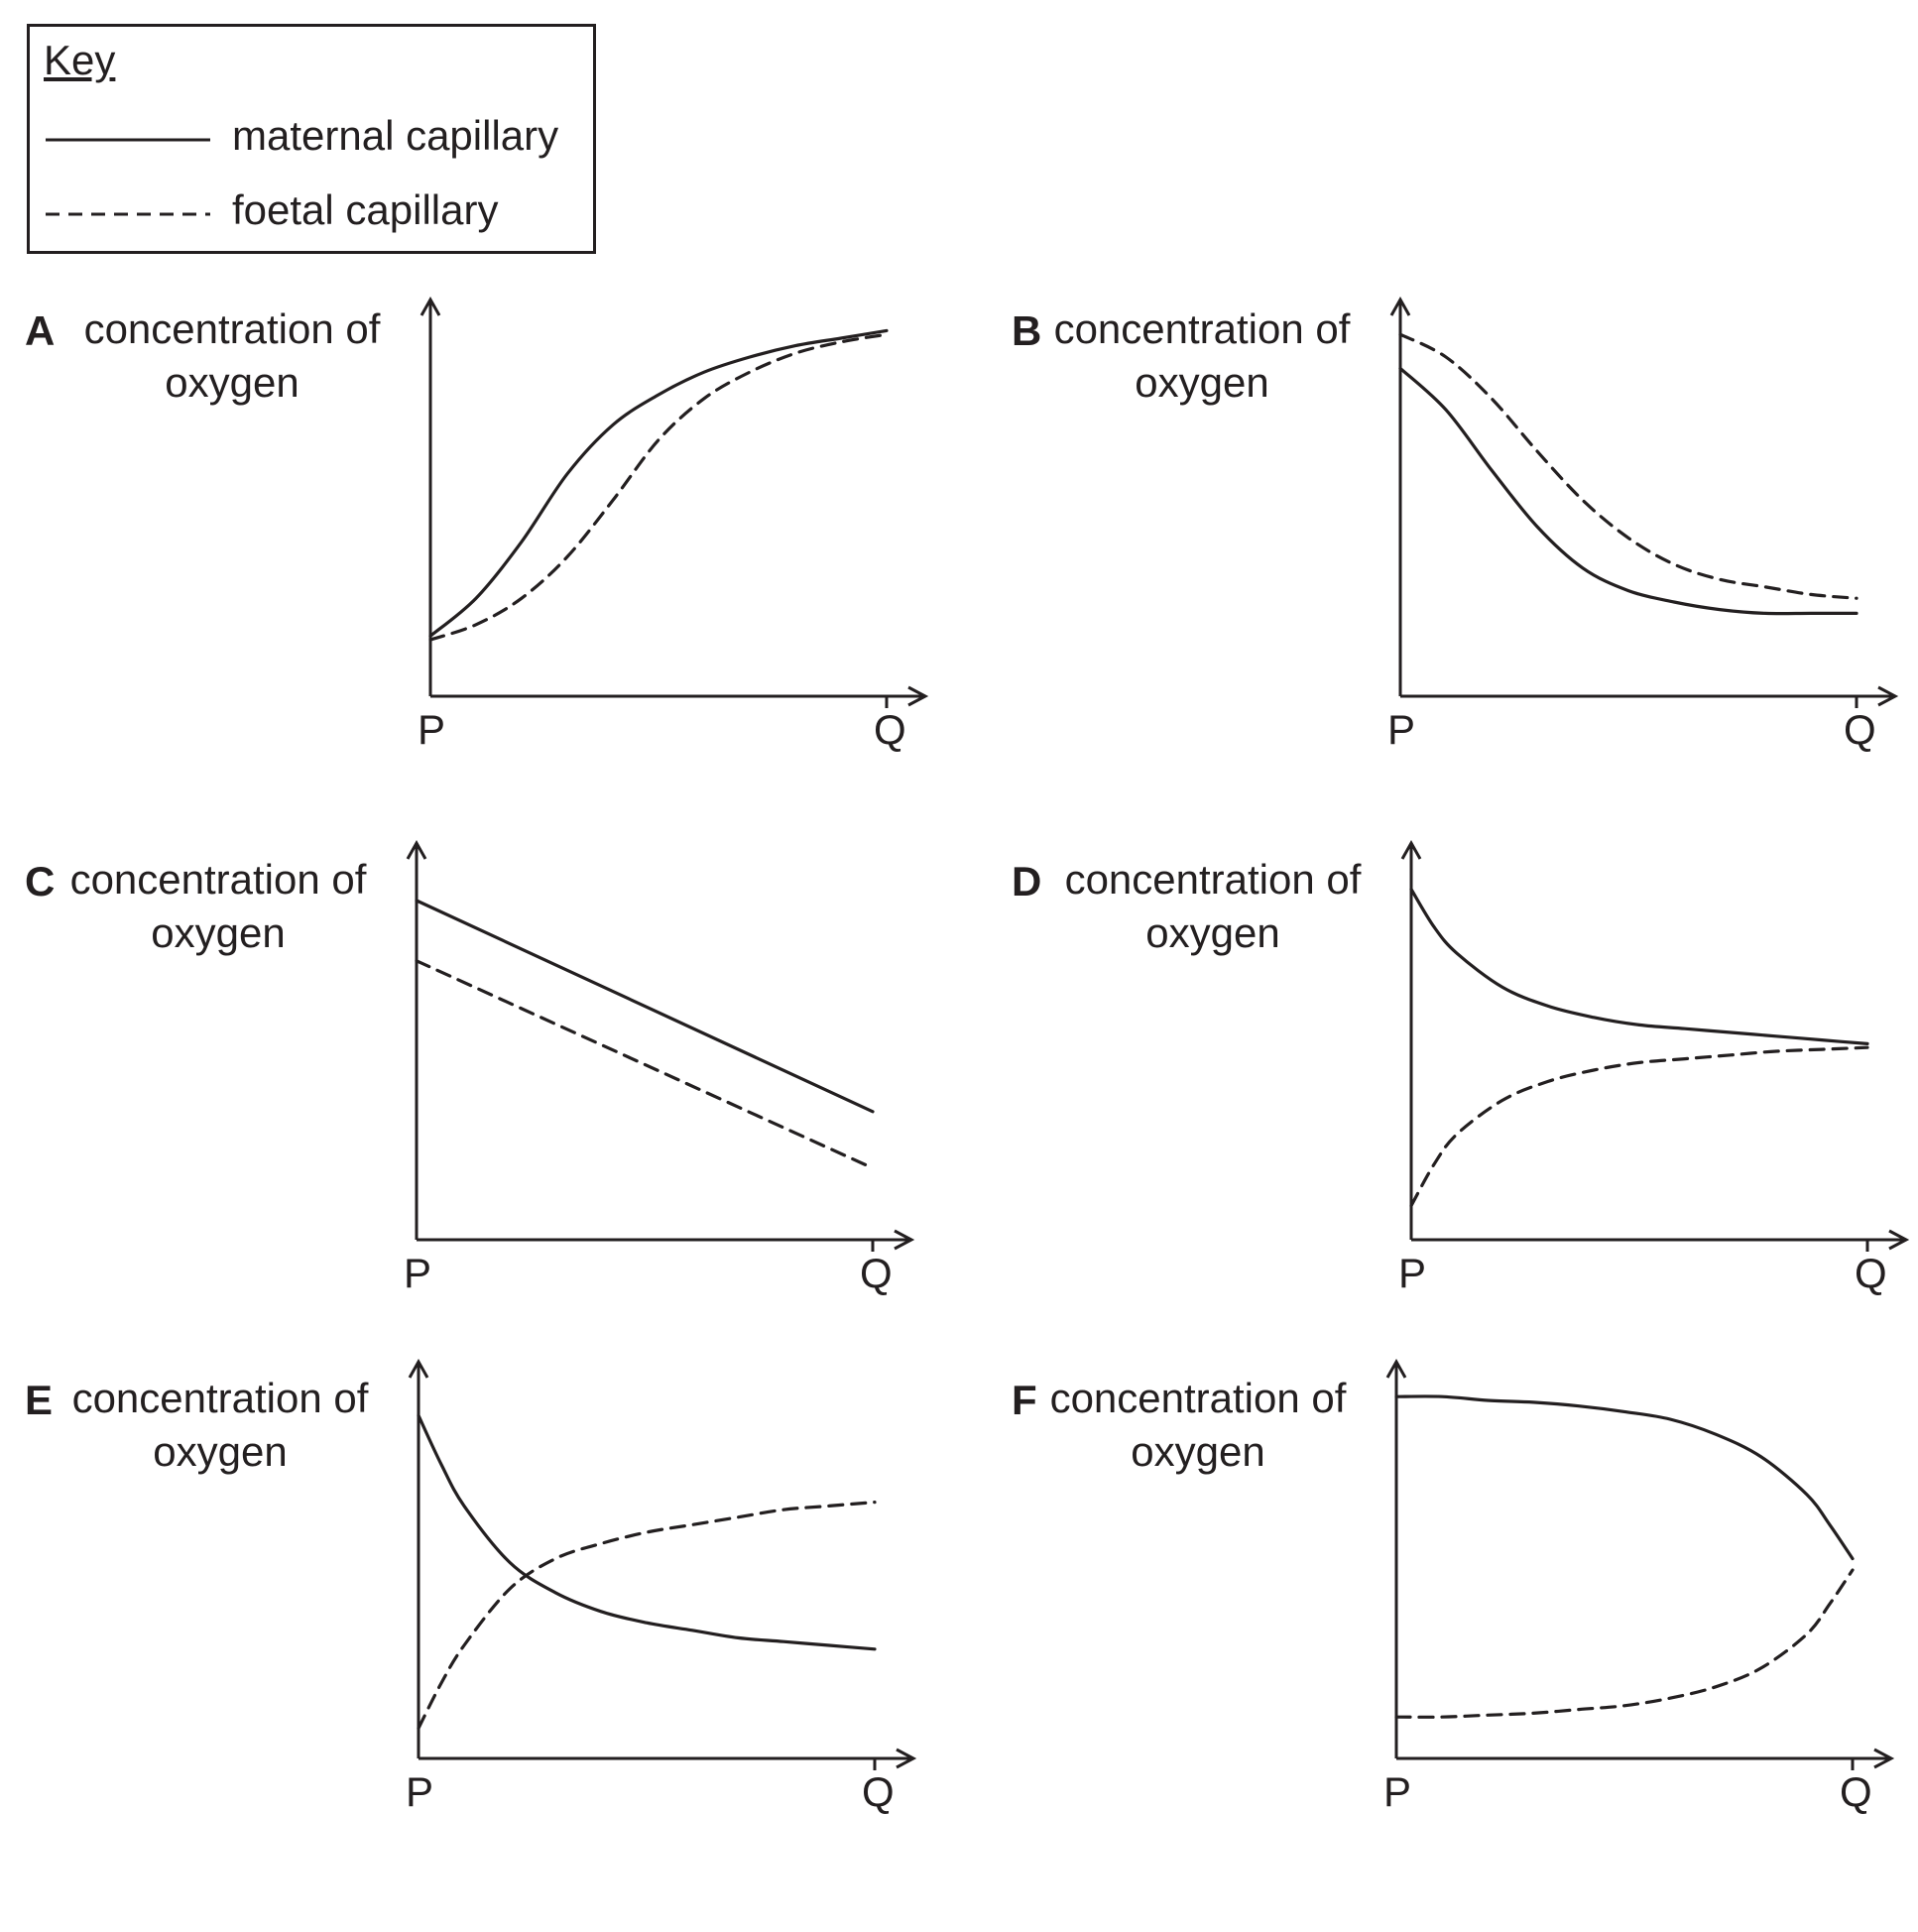 The height and width of the screenshot is (1932, 1918). What do you see at coordinates (395, 135) in the screenshot?
I see `key-label-maternal: maternal capillary` at bounding box center [395, 135].